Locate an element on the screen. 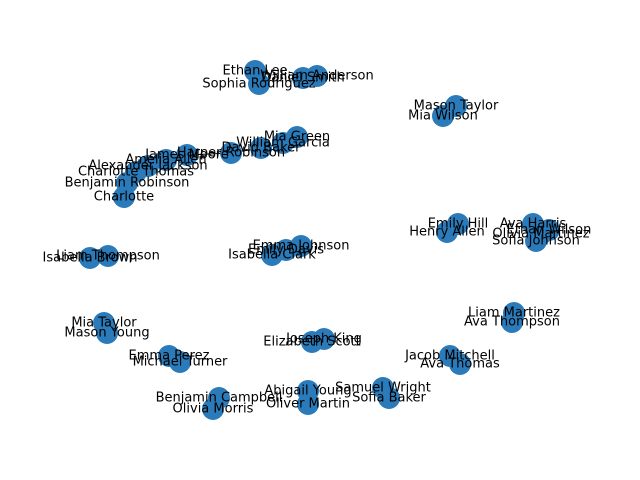  node-label-emily-hill: Emily Hill is located at coordinates (458, 224).